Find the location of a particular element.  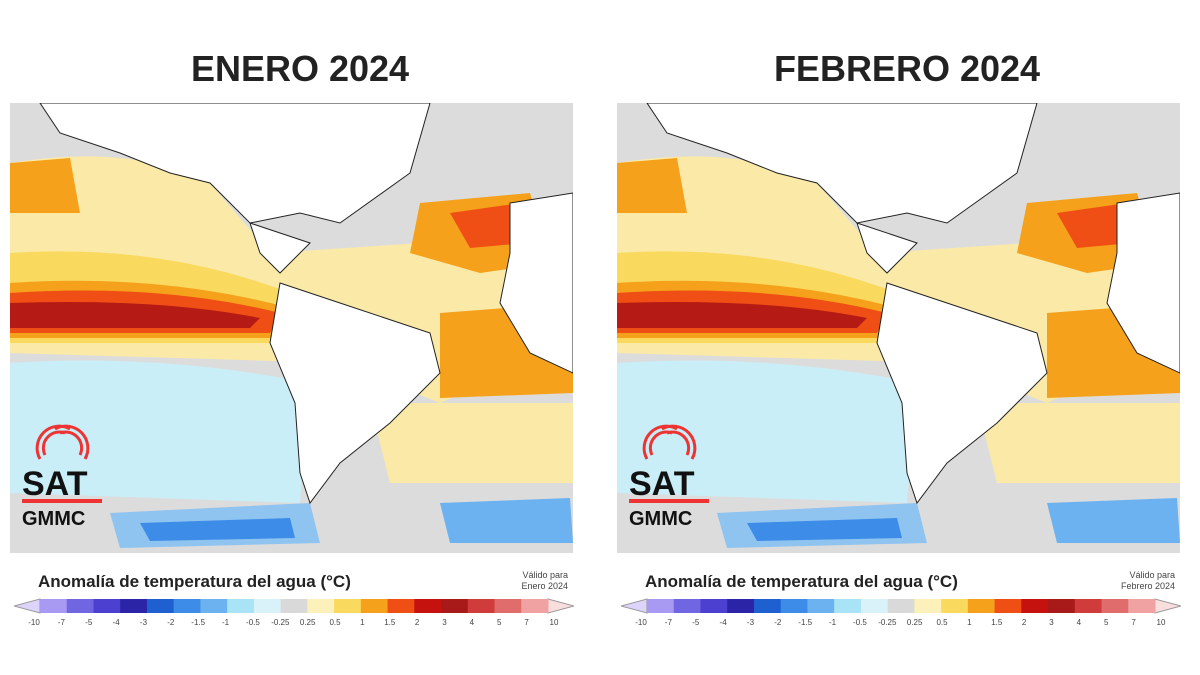

valid-label: Válido para Enero 2024 is located at coordinates (528, 581).